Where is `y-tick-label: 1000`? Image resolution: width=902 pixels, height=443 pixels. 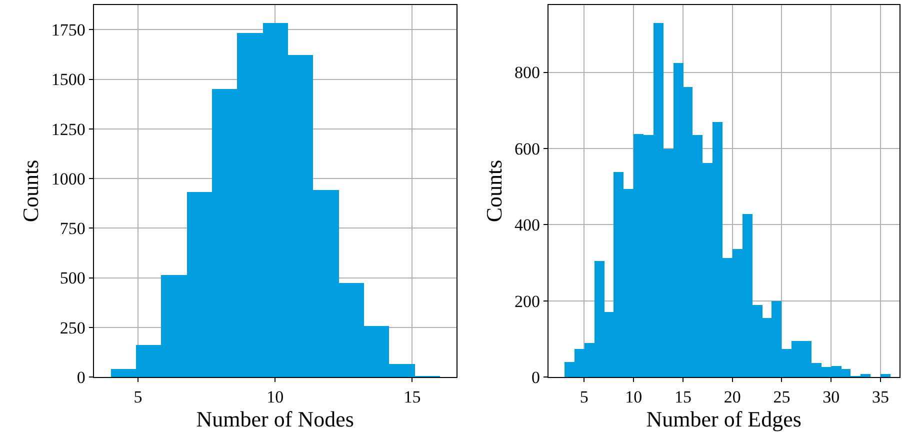
y-tick-label: 1000 is located at coordinates (68, 178).